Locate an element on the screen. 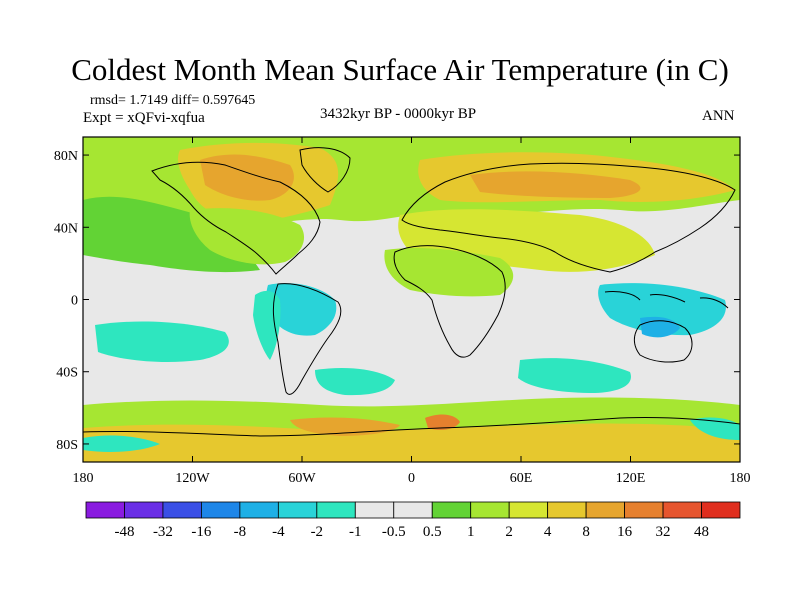  longitude-labels: 180 120W 60W 0 60E 120E 180 is located at coordinates (412, 478).